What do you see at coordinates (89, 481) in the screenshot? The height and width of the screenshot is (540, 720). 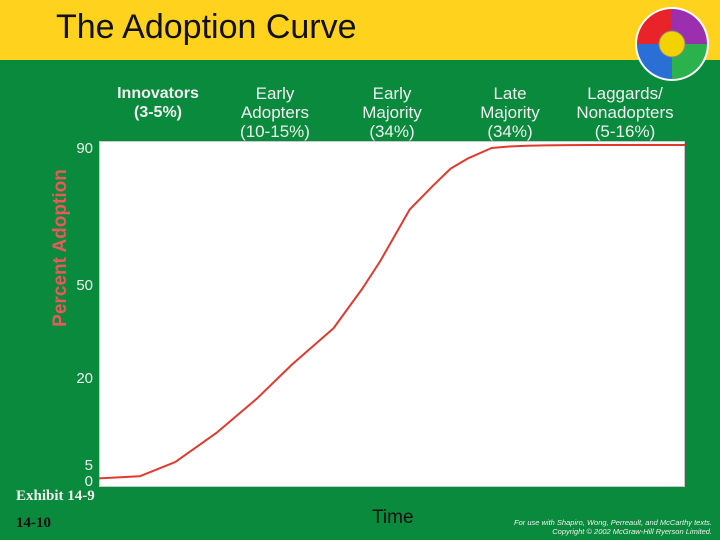 I see `y-tick-label: 0` at bounding box center [89, 481].